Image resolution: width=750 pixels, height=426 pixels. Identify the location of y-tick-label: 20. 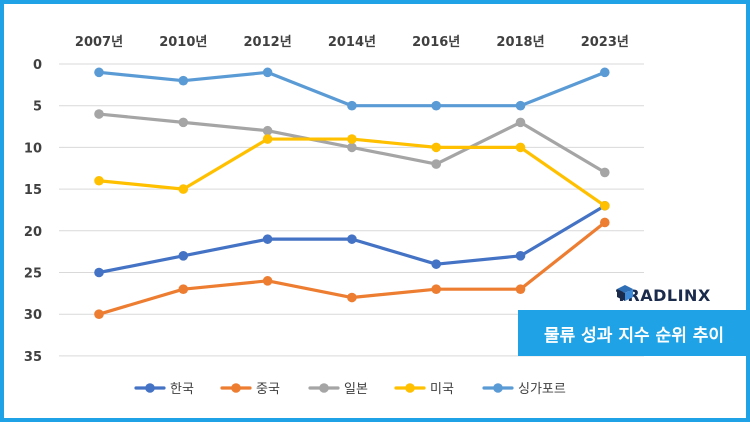
(33, 232).